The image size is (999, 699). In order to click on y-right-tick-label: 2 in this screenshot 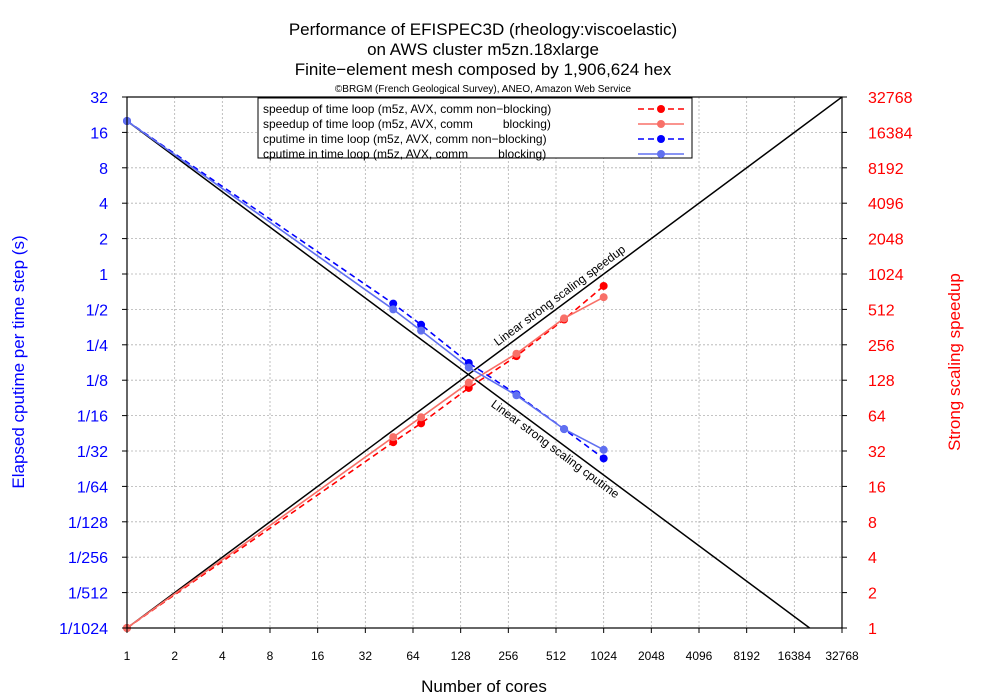, I will do `click(872, 594)`.